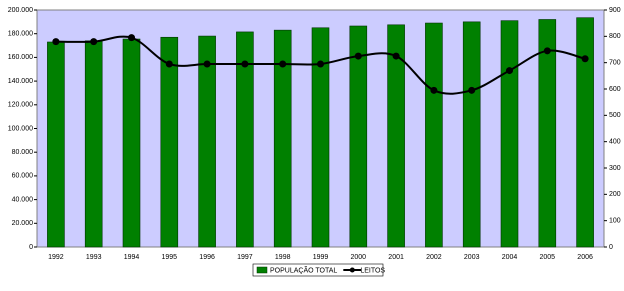  What do you see at coordinates (245, 257) in the screenshot?
I see `x-tick-label: 1997` at bounding box center [245, 257].